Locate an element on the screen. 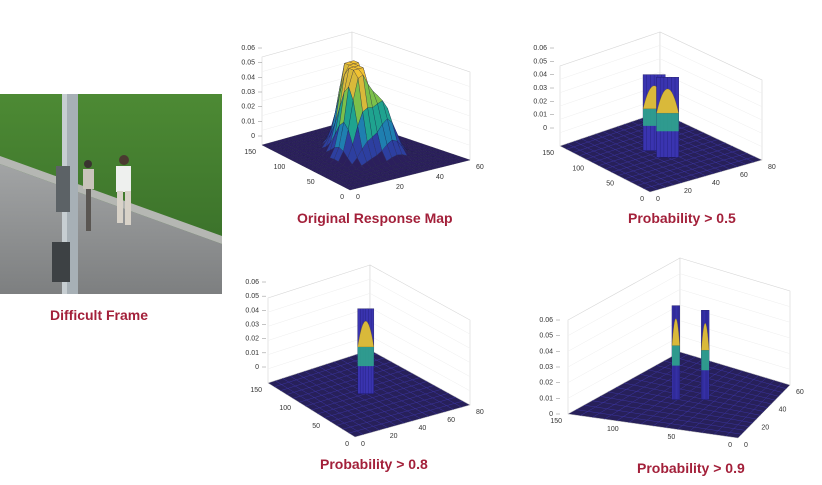 The width and height of the screenshot is (822, 485). difficult-frame-caption: Difficult Frame is located at coordinates (99, 315).